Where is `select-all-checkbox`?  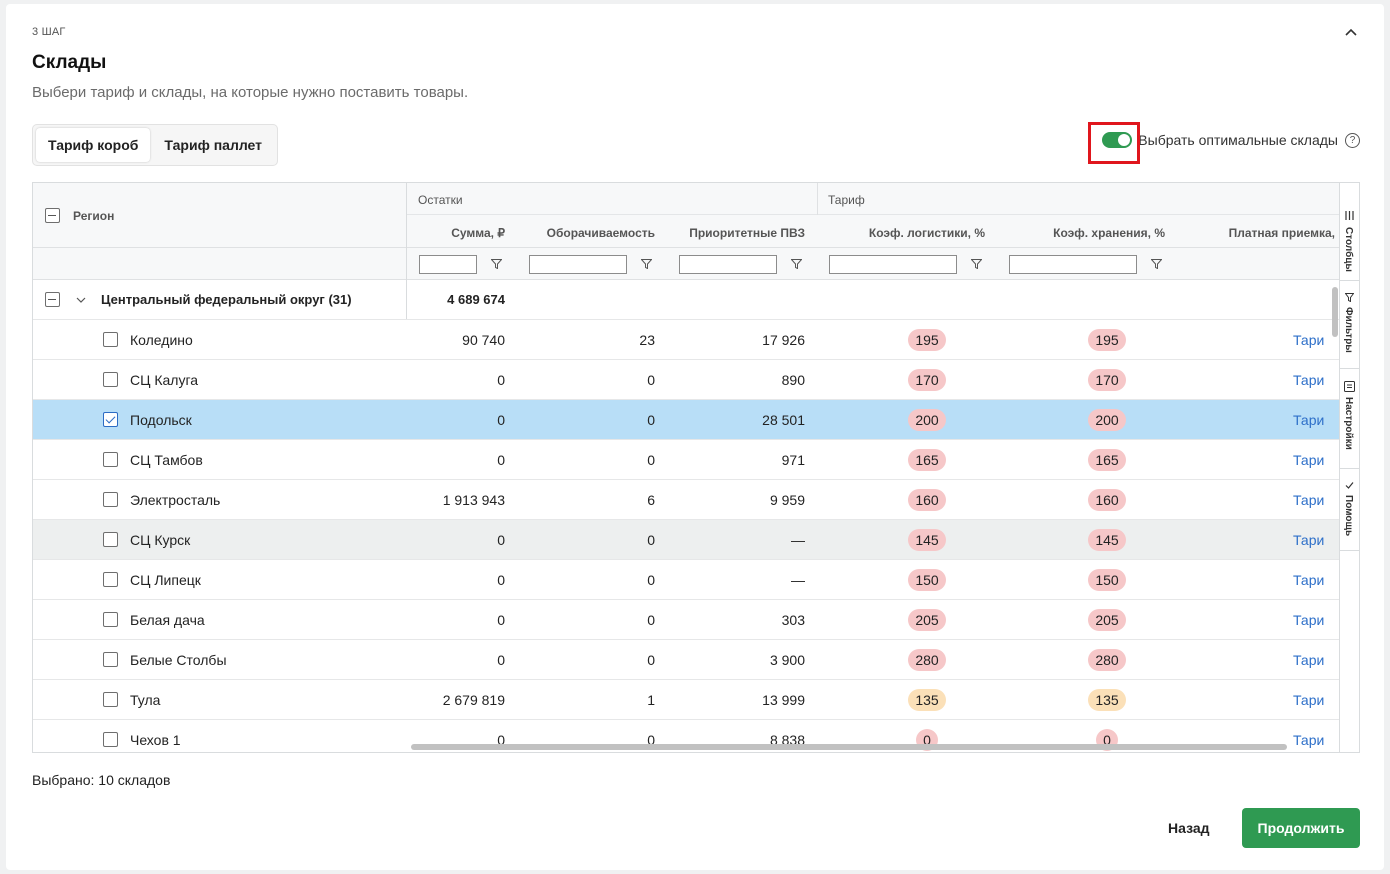
select-all-checkbox is located at coordinates (52, 215).